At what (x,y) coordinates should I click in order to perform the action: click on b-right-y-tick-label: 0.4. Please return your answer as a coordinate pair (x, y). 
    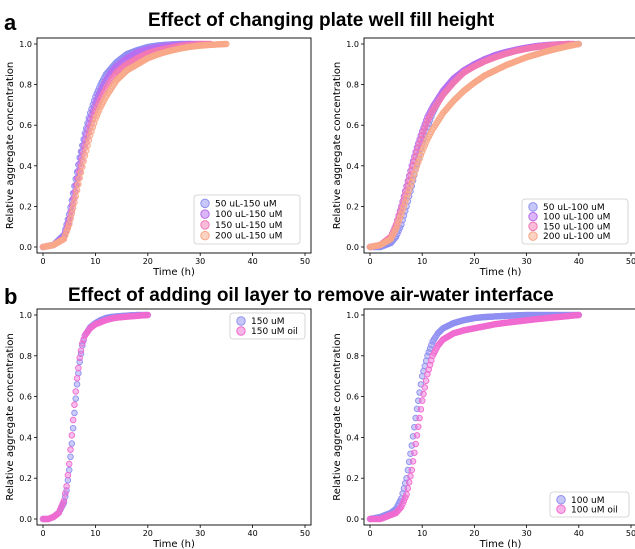
    Looking at the image, I should click on (352, 437).